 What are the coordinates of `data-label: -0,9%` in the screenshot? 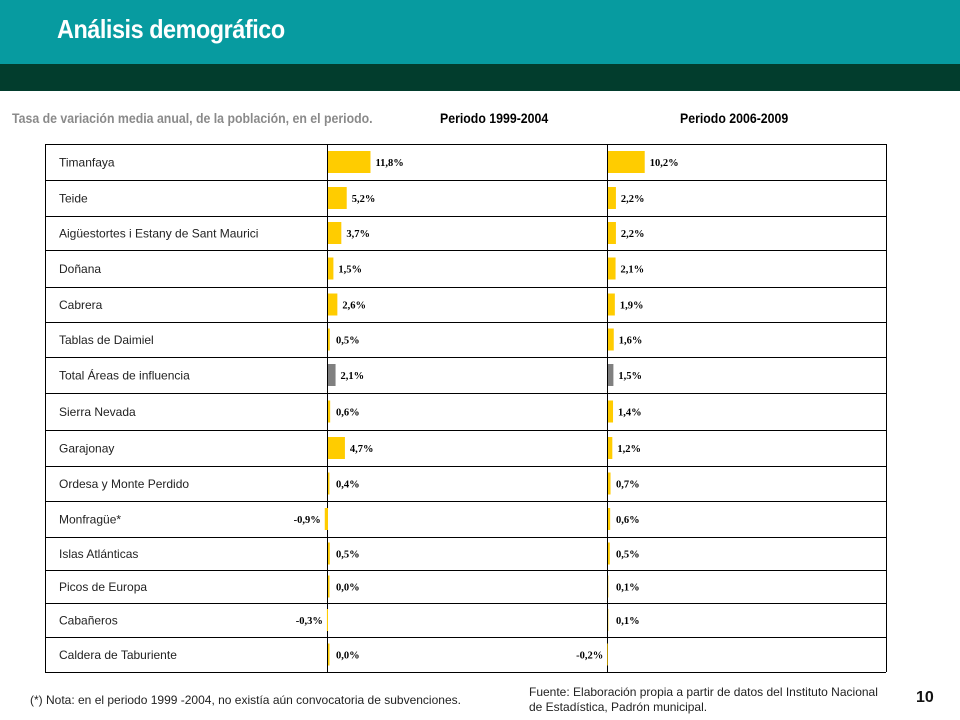 It's located at (307, 520).